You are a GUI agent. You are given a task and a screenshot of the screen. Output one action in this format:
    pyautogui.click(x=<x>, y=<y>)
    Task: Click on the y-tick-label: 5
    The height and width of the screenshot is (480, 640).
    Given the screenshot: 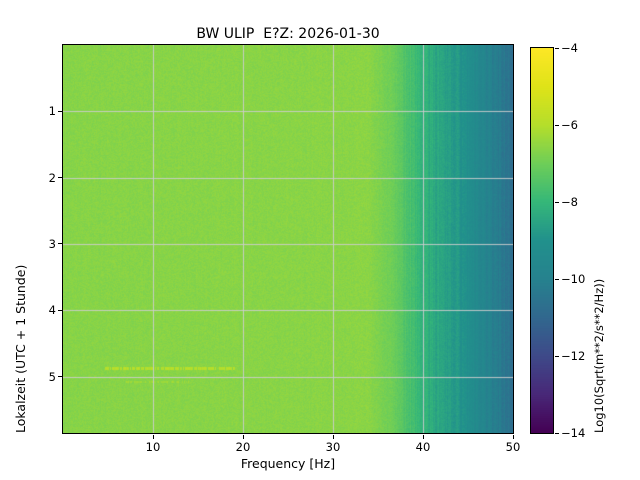 What is the action you would take?
    pyautogui.click(x=52, y=376)
    